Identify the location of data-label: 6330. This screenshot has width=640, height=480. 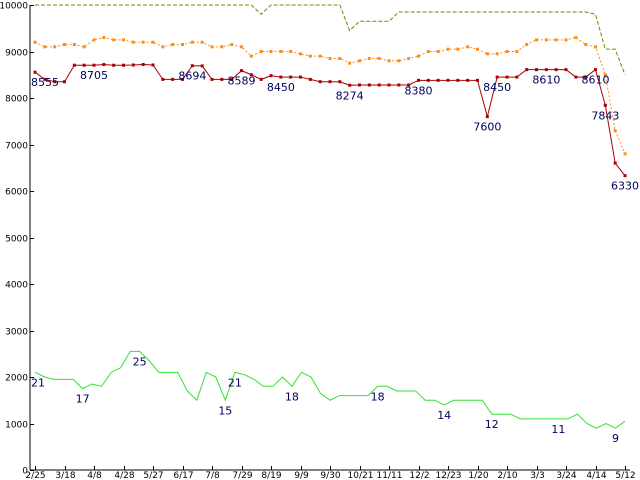
(625, 186).